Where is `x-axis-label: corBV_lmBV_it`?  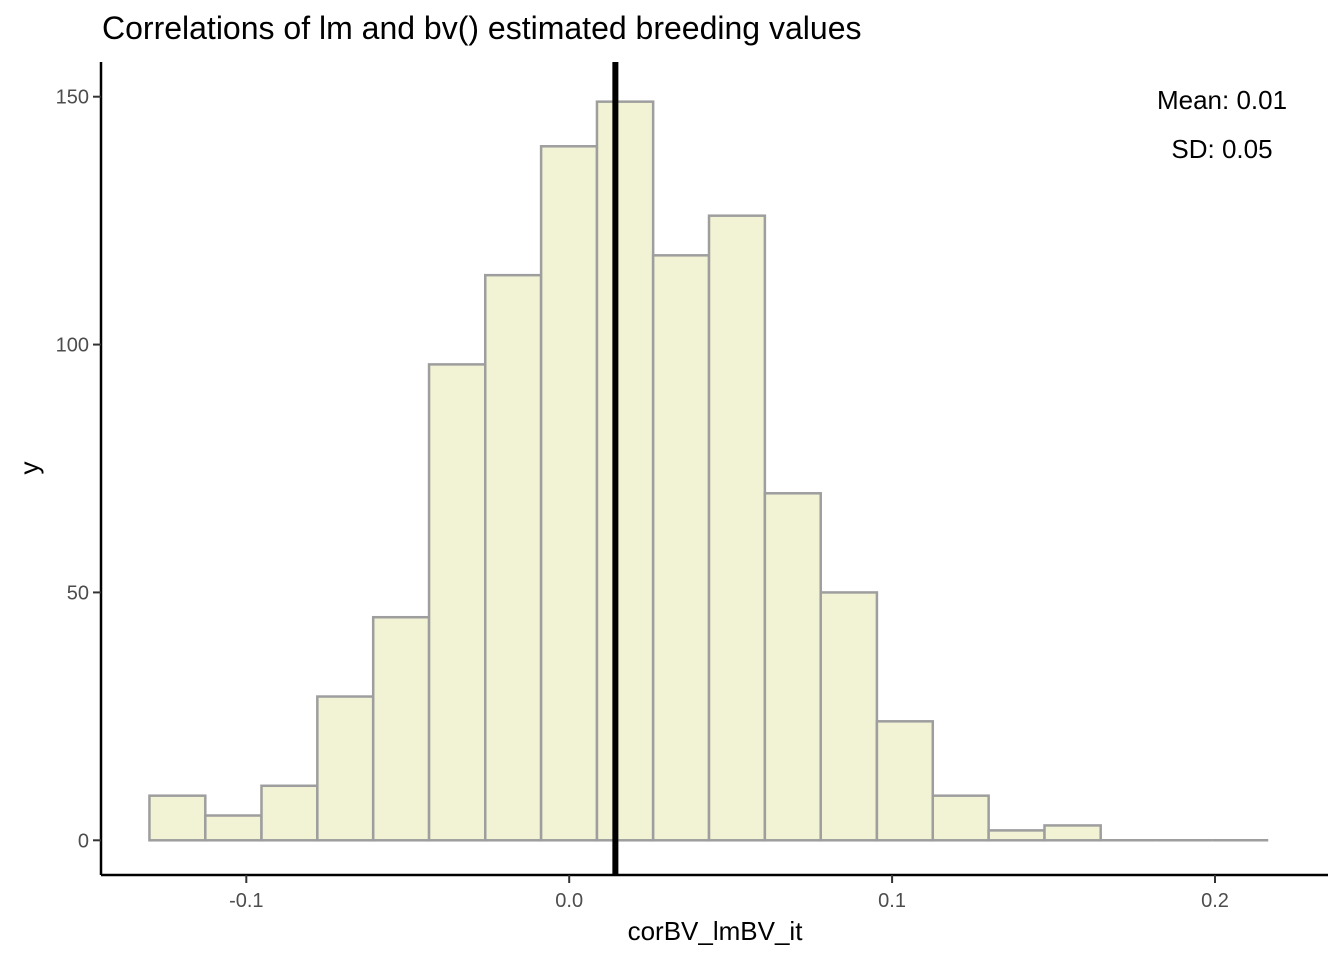
x-axis-label: corBV_lmBV_it is located at coordinates (716, 931).